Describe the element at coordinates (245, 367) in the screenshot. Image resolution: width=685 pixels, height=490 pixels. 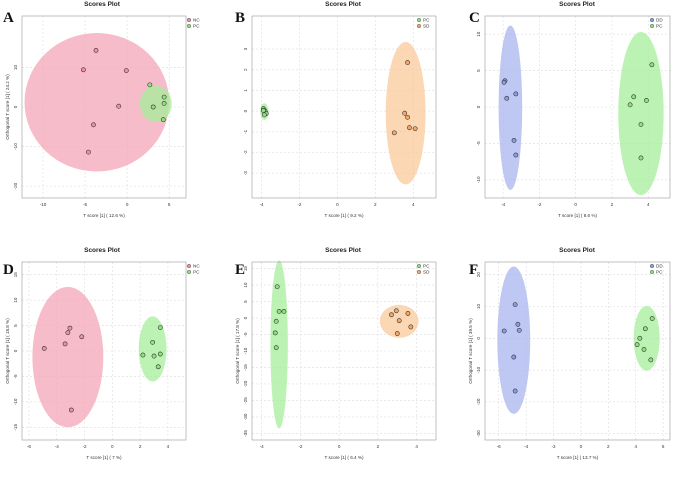
I see `y-tick-label: -15` at that location.